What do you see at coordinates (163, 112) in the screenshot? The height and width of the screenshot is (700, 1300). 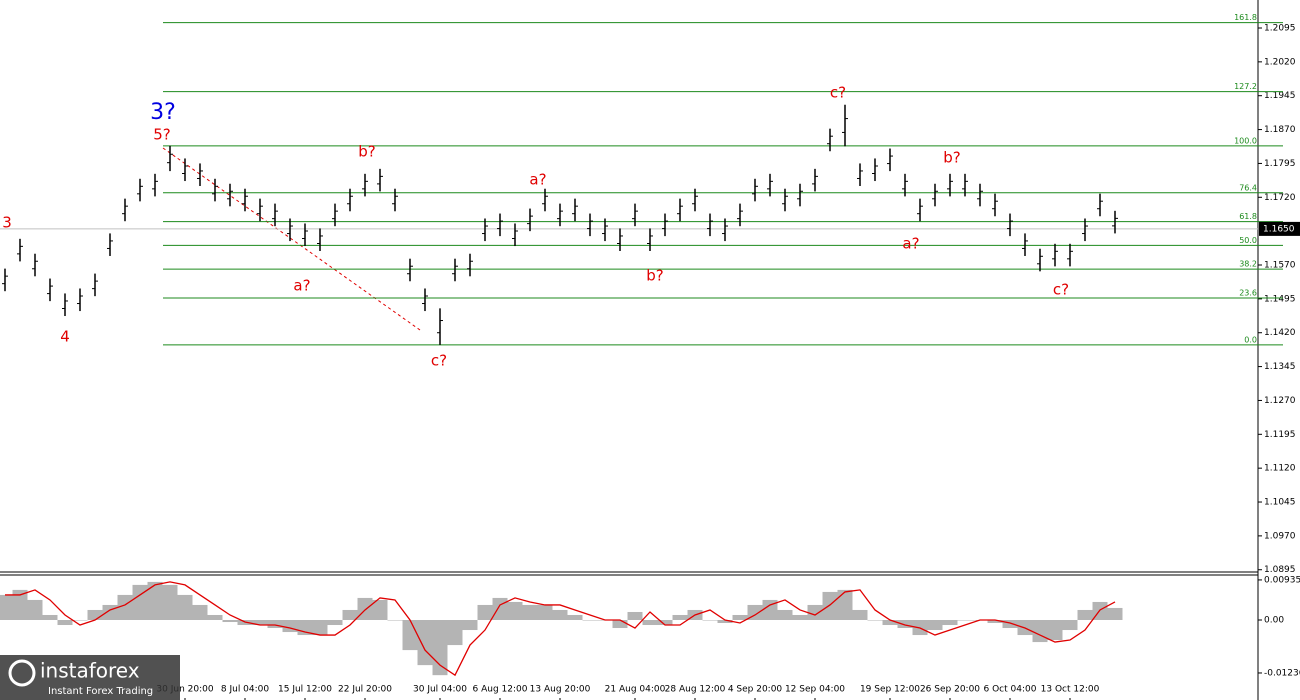 I see `wave-label: 3?` at bounding box center [163, 112].